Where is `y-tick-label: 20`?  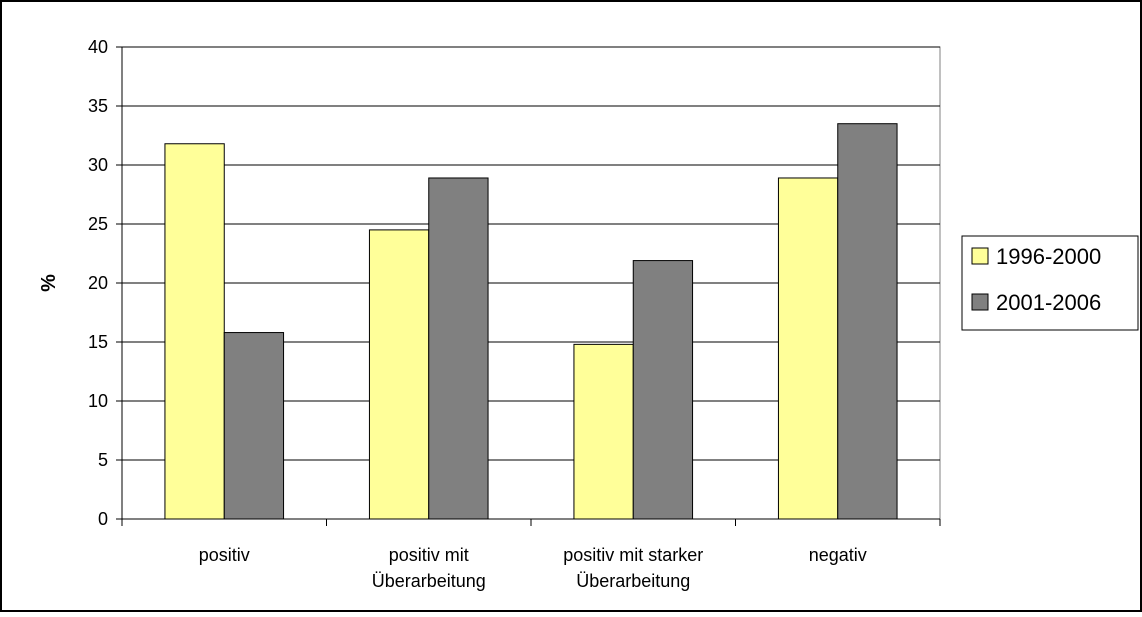
y-tick-label: 20 is located at coordinates (98, 283).